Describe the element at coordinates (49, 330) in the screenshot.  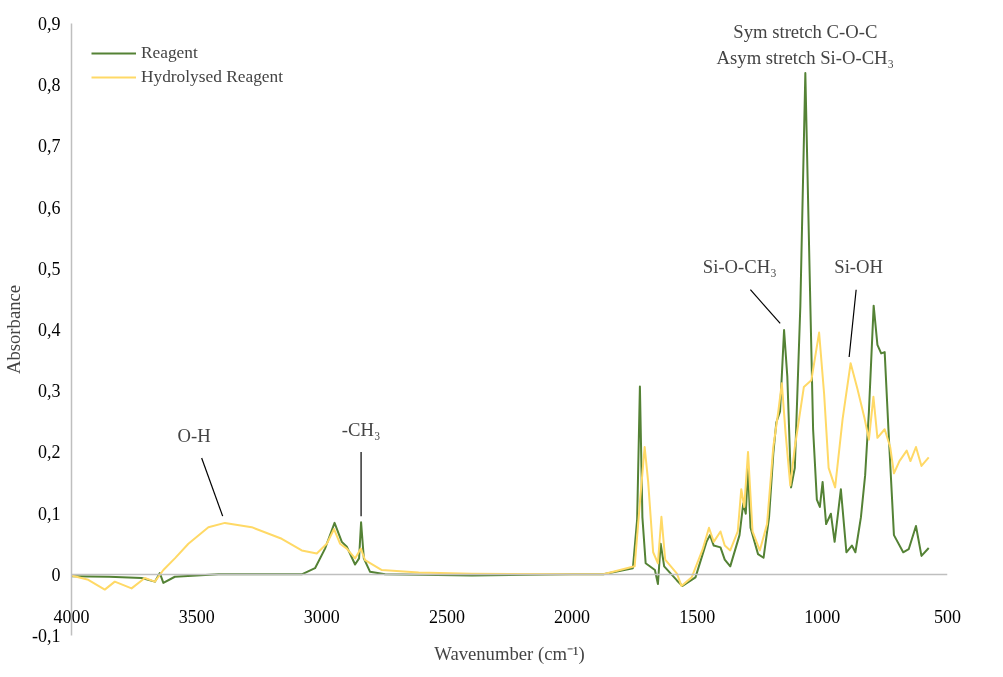
I see `y-tick-label: 0,4` at that location.